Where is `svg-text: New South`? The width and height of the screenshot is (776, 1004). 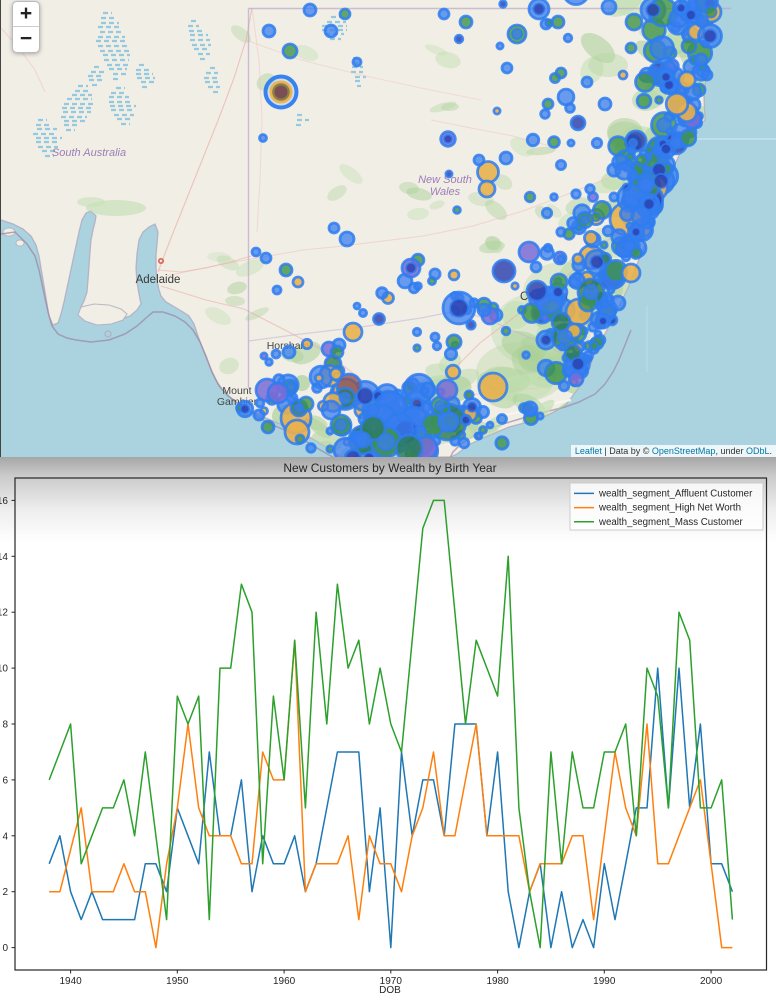 svg-text: New South is located at coordinates (445, 180).